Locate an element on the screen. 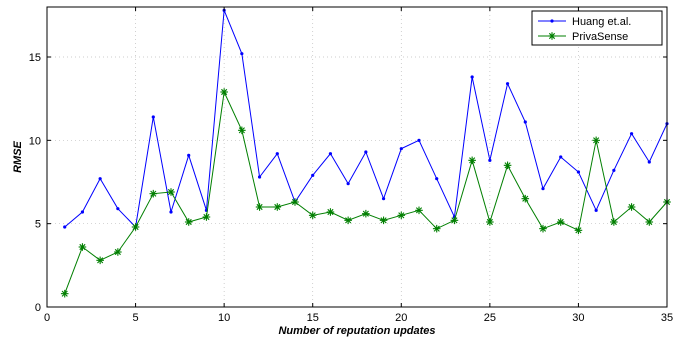 The height and width of the screenshot is (341, 683). x-tick-label: 10 is located at coordinates (224, 318).